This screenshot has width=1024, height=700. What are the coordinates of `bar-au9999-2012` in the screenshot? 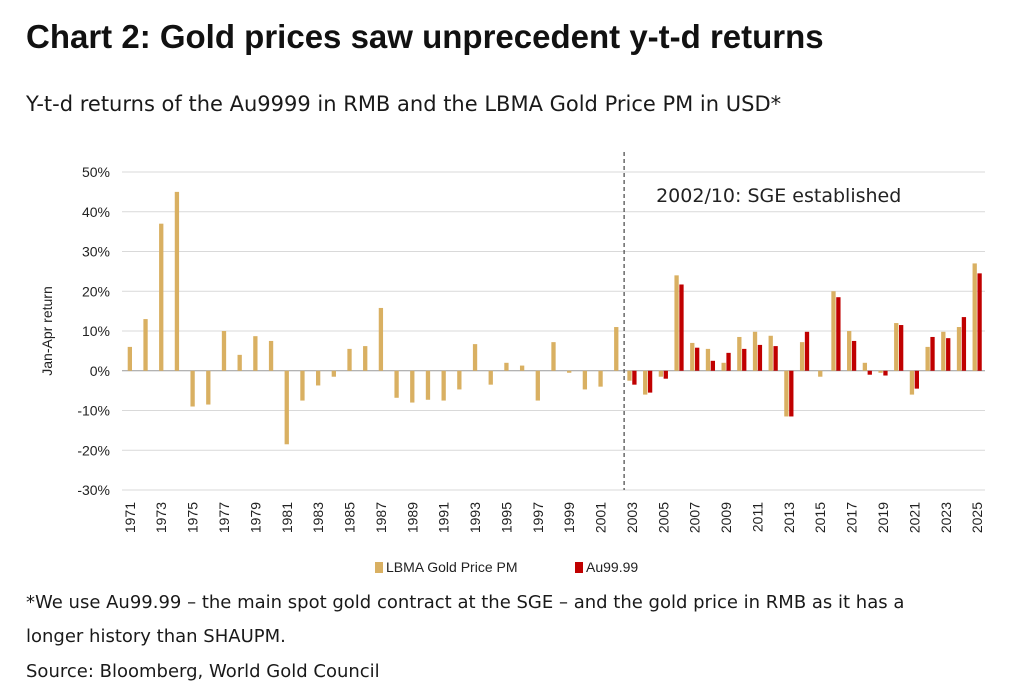 It's located at (775, 358).